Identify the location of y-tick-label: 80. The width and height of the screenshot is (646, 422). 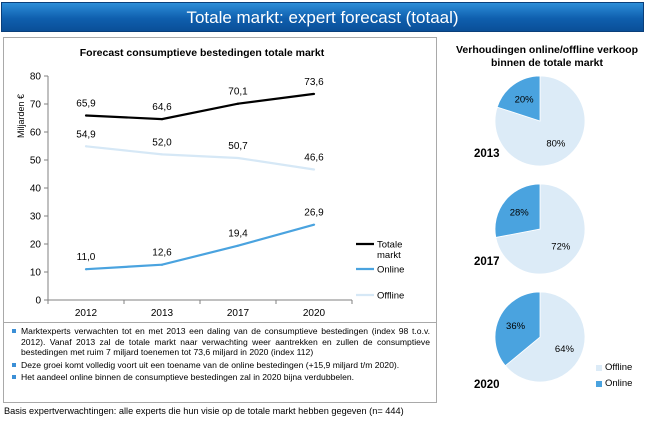
(36, 77).